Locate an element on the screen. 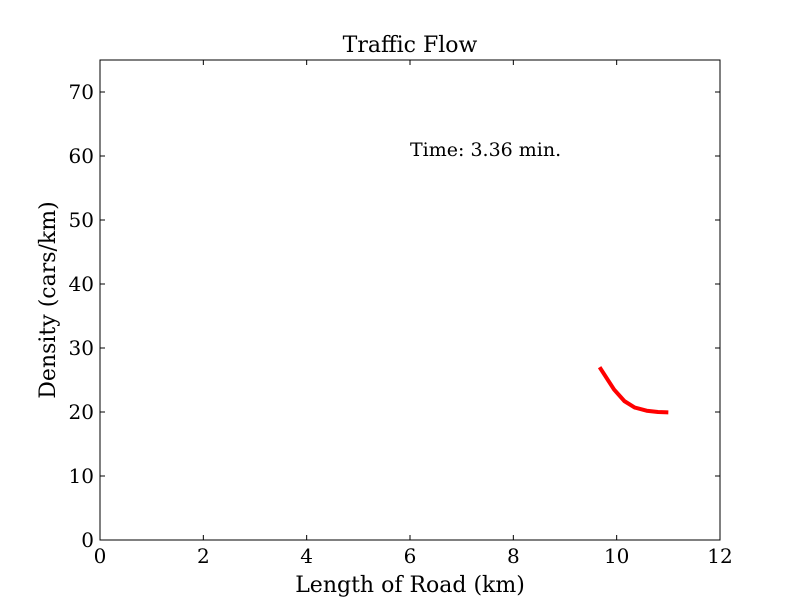 The image size is (800, 600). y-axis-label: Density (cars/km) is located at coordinates (48, 299).